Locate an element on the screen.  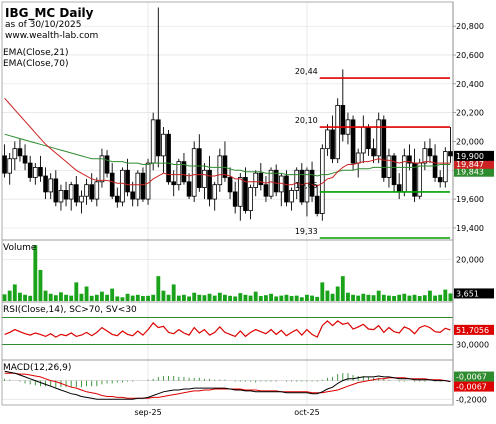
volume-axis-tick-label: 20,000 is located at coordinates (470, 260).